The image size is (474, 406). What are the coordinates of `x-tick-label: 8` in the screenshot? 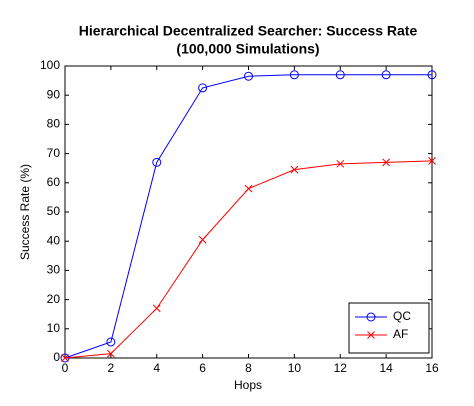 It's located at (248, 368).